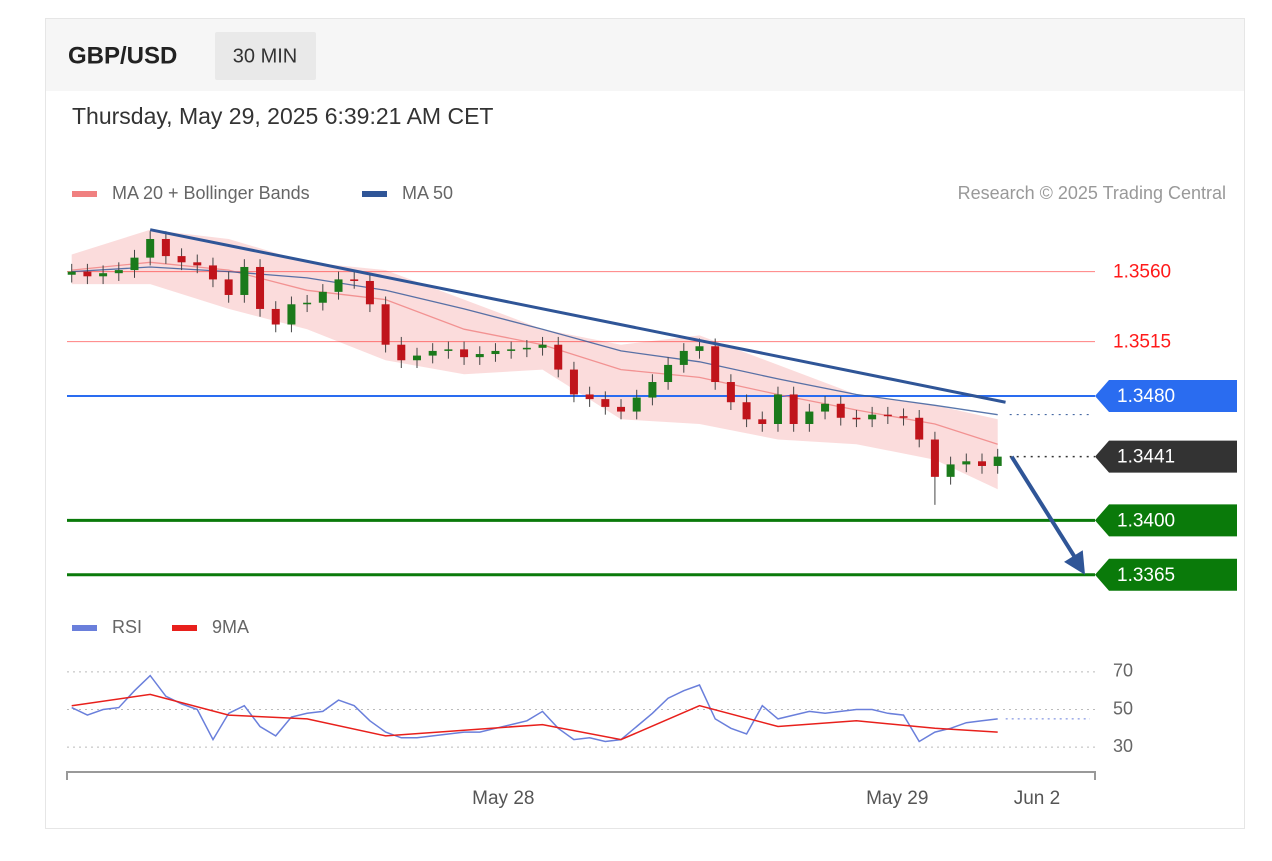 The width and height of the screenshot is (1272, 861). What do you see at coordinates (211, 193) in the screenshot?
I see `legend-label: MA 20 + Bollinger Bands` at bounding box center [211, 193].